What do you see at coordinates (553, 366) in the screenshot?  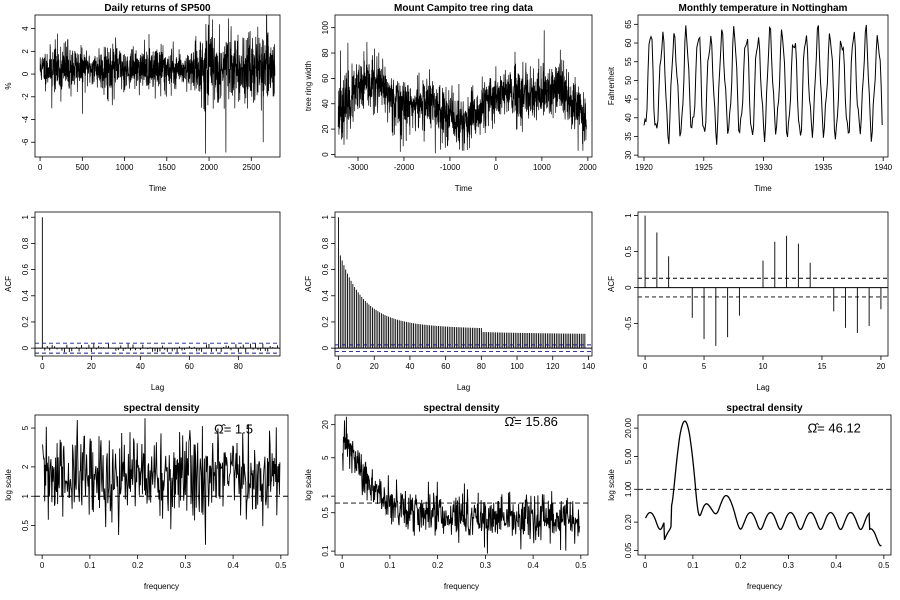 I see `x-tick-label: 120` at bounding box center [553, 366].